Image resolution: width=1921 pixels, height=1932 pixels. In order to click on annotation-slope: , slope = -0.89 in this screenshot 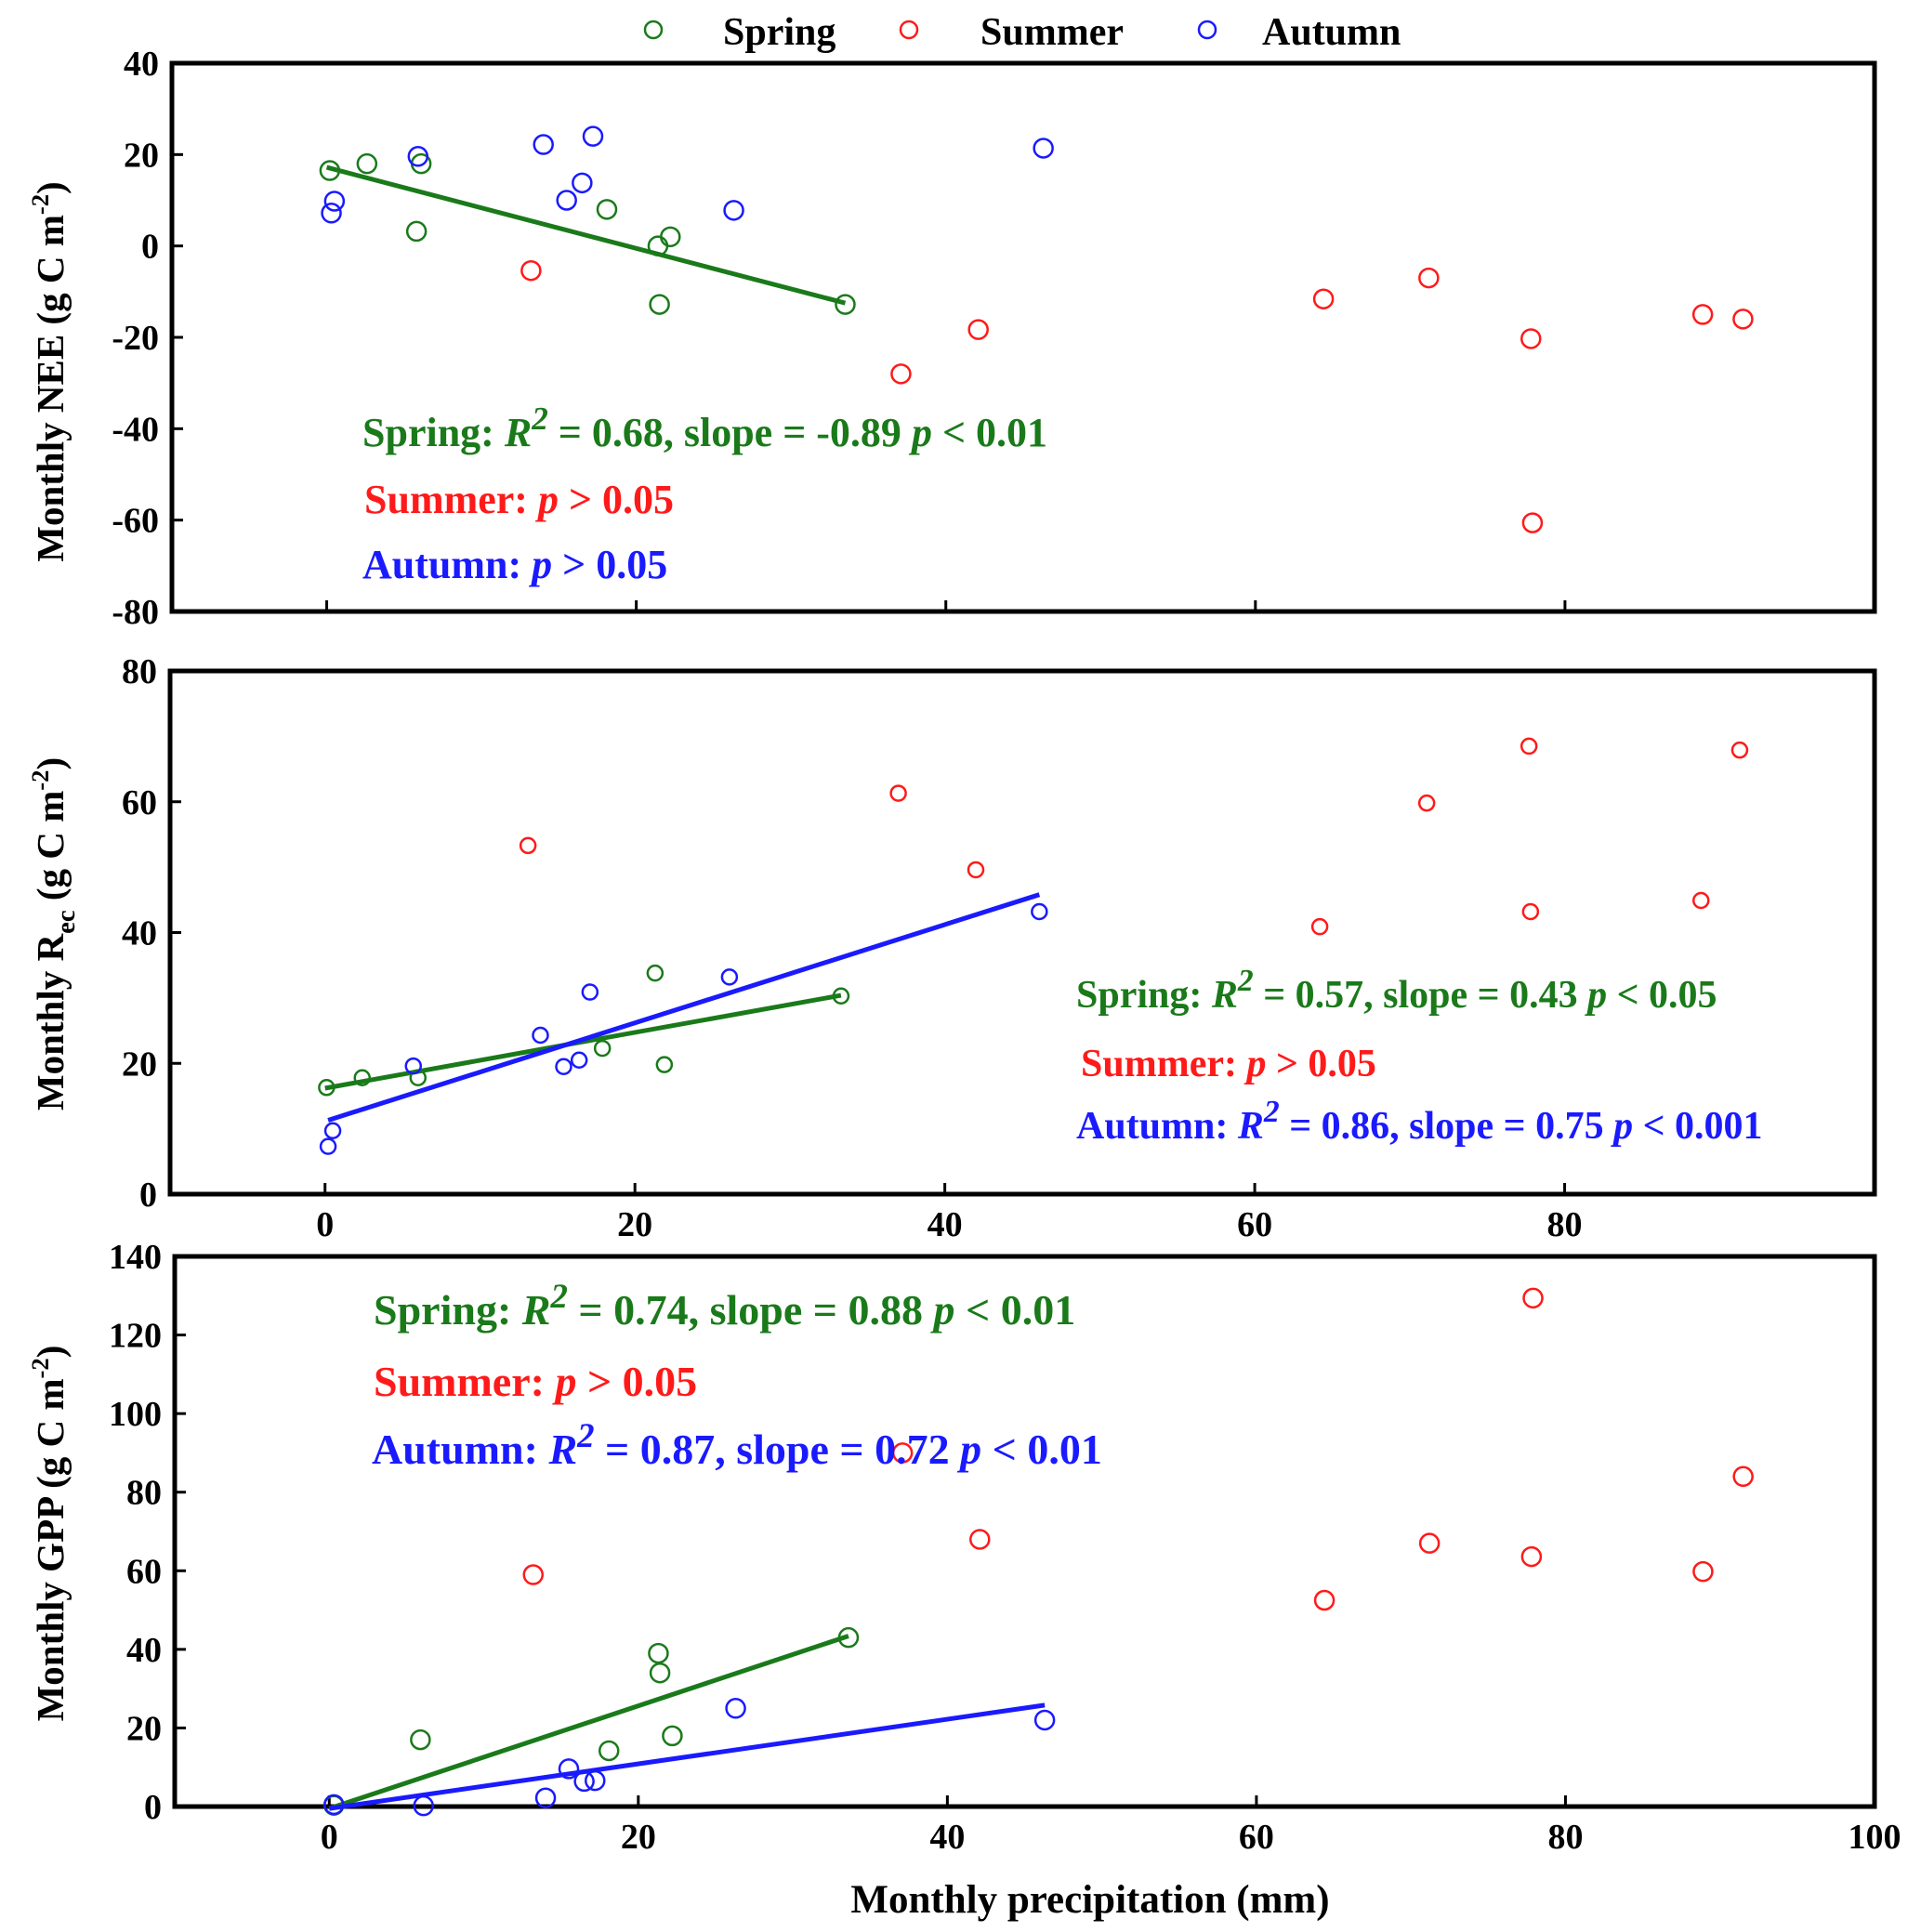, I will do `click(788, 432)`.